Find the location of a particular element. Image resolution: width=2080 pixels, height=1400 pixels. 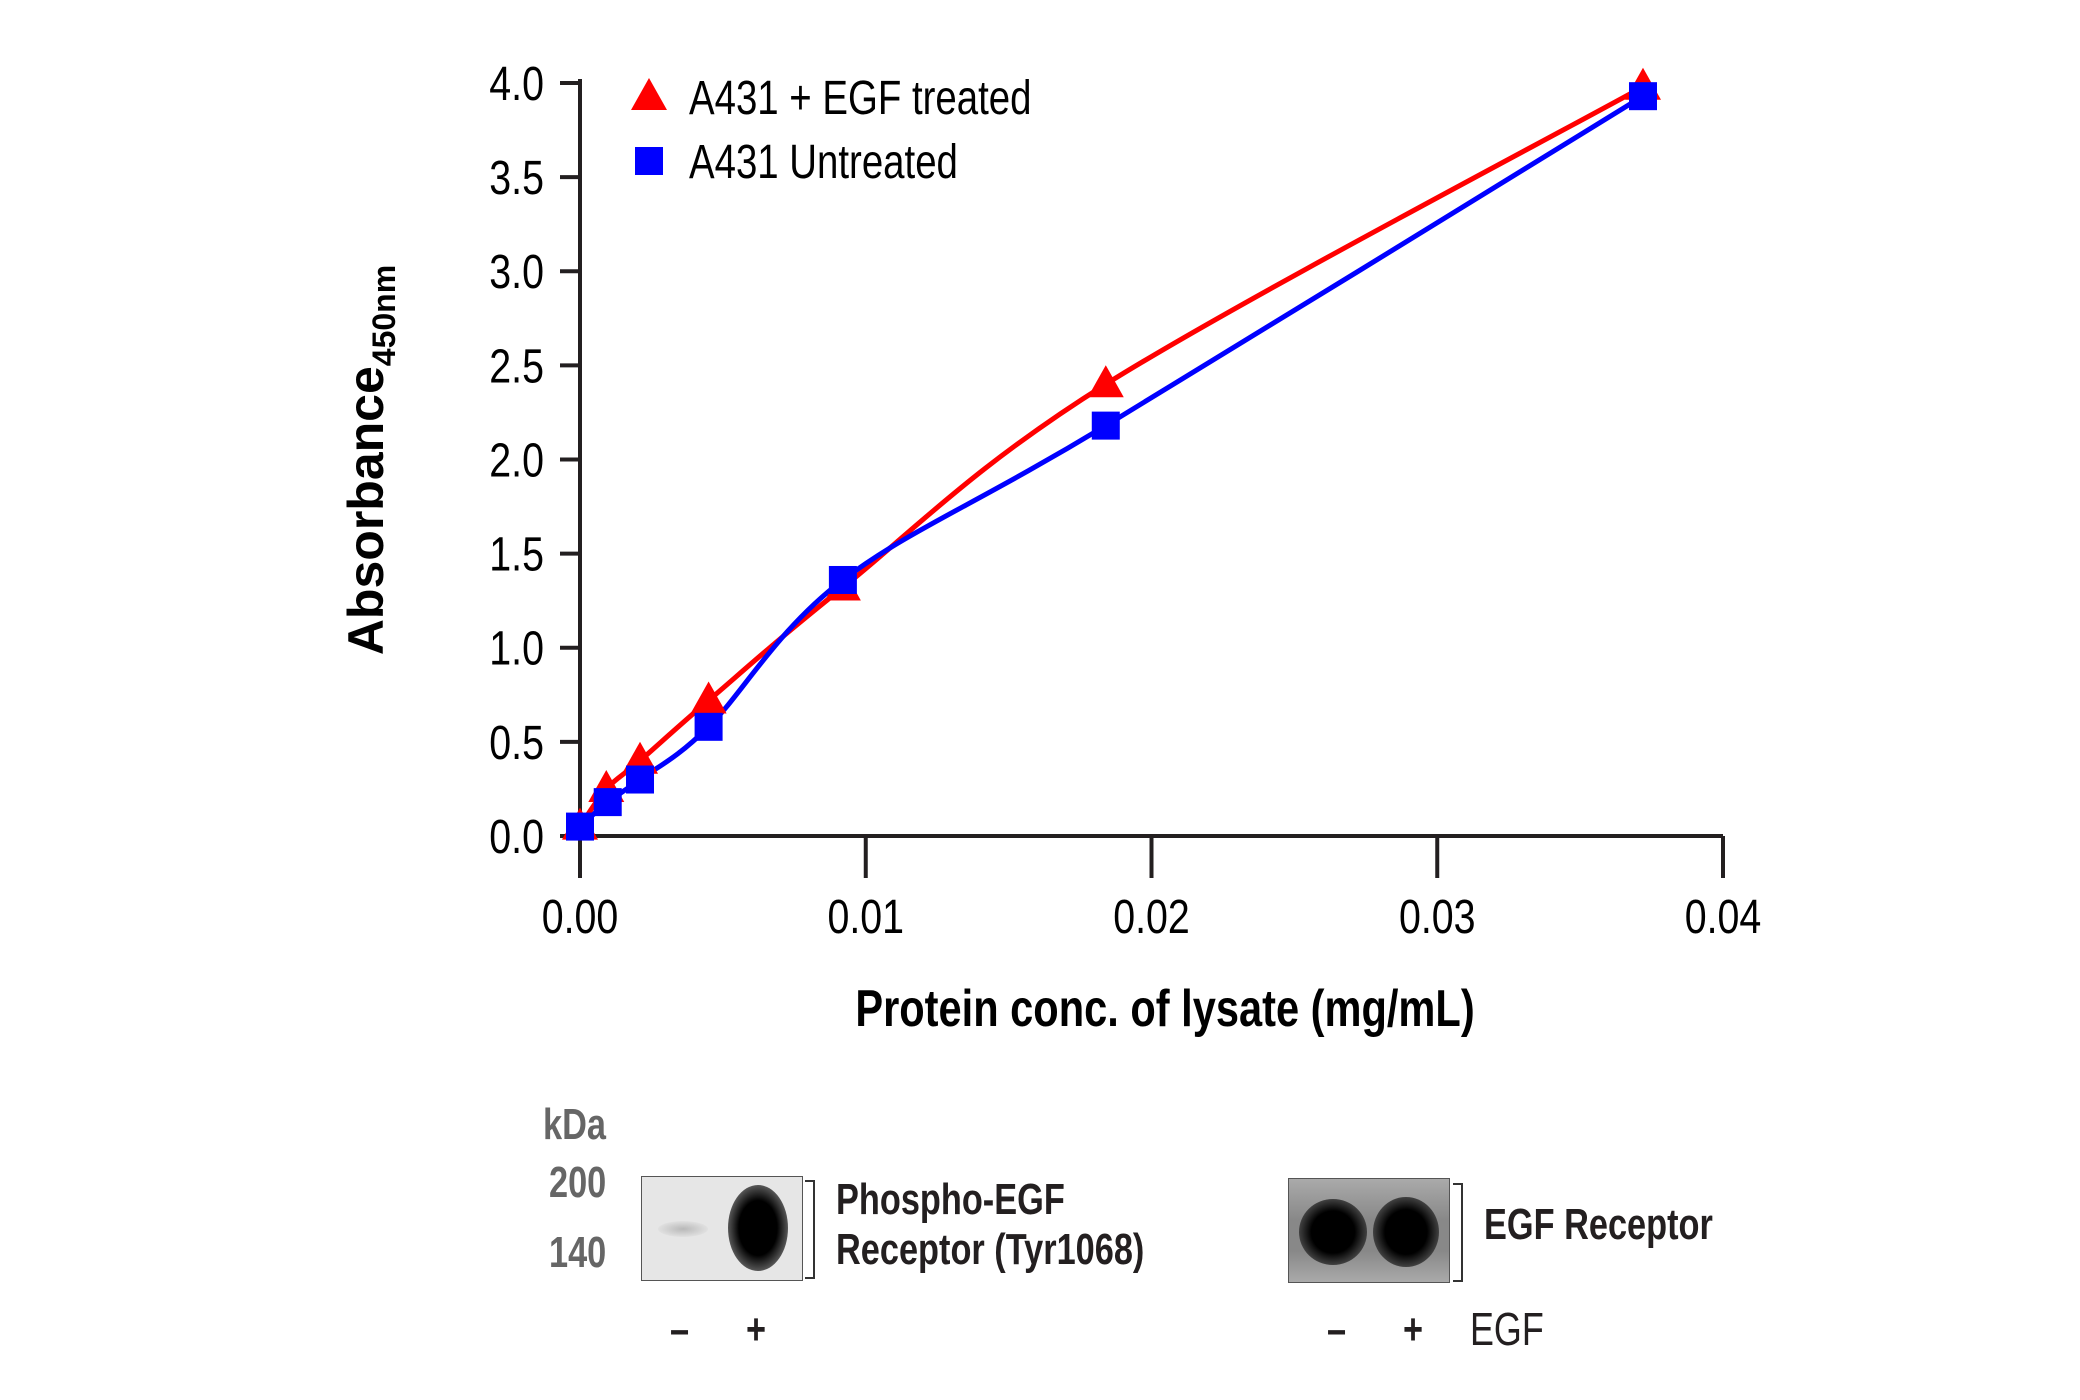

marker-140: 140 is located at coordinates (578, 1252).